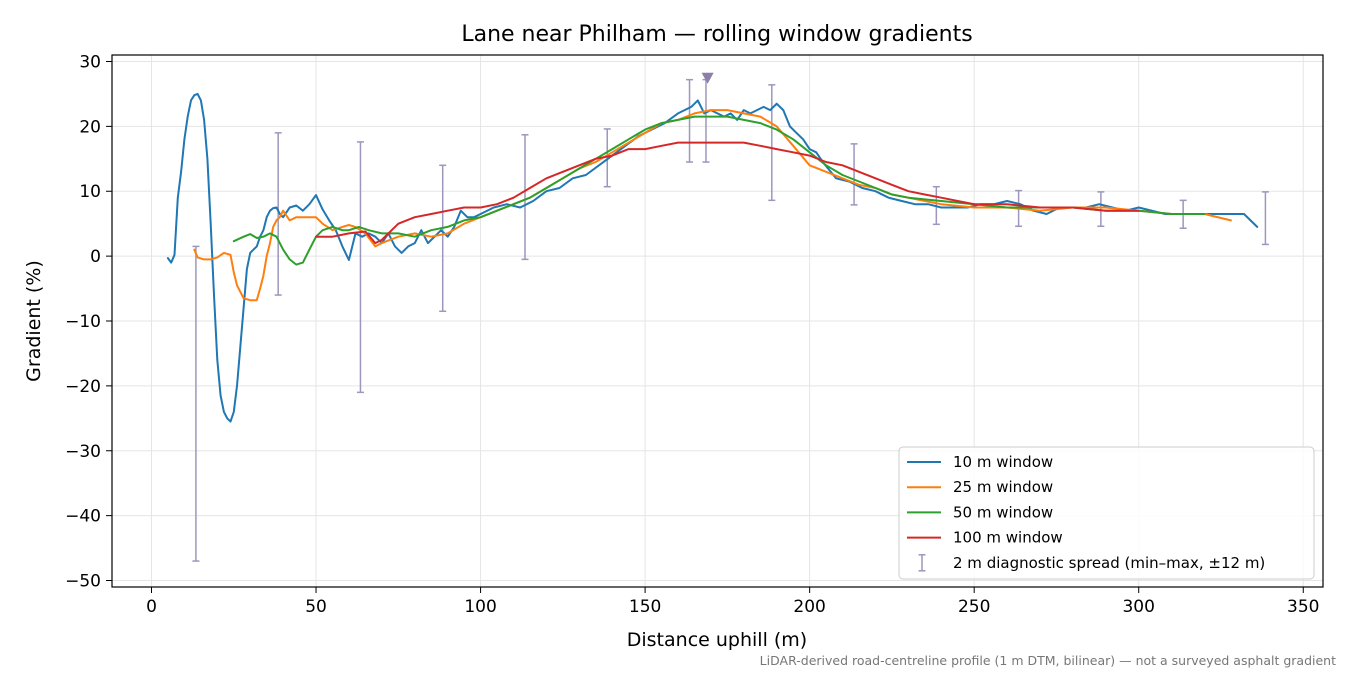  Describe the element at coordinates (1109, 563) in the screenshot. I see `legend-label: 2 m diagnostic spread (min–max, ±12 m)` at that location.